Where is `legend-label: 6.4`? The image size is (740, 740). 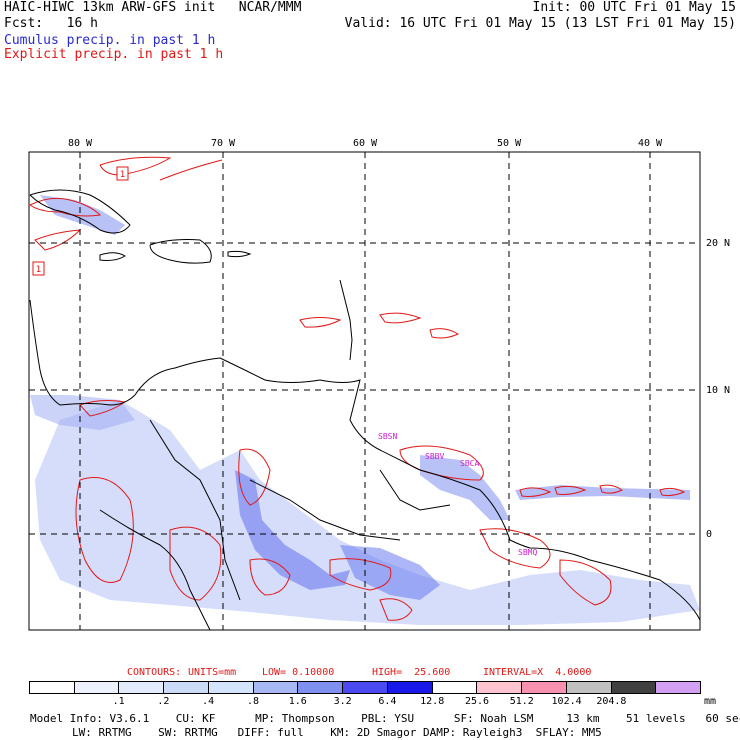 legend-label: 6.4 is located at coordinates (387, 701).